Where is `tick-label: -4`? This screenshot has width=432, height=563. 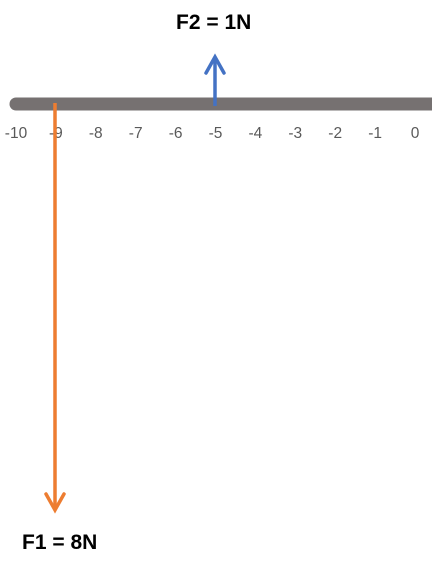
tick-label: -4 is located at coordinates (256, 133).